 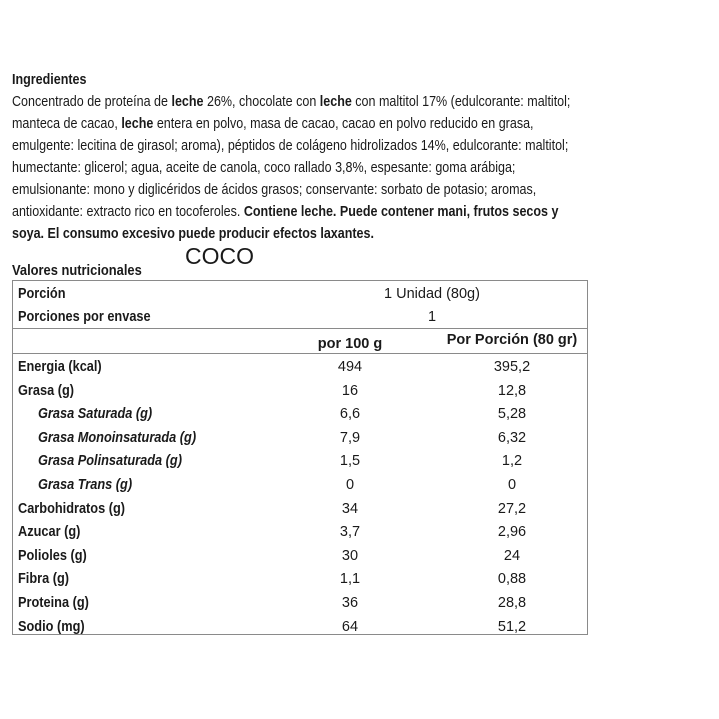 What do you see at coordinates (350, 532) in the screenshot?
I see `value-per-100g: 3,7` at bounding box center [350, 532].